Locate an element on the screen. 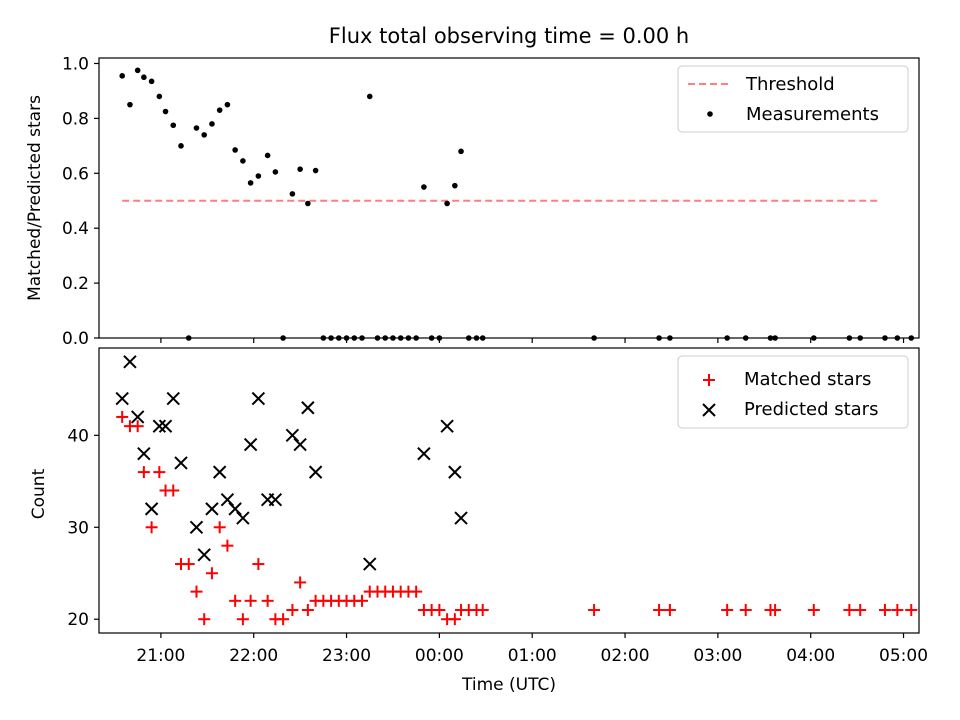 This screenshot has height=720, width=960. ratio-y-tick-label: 0.4 is located at coordinates (75, 229).